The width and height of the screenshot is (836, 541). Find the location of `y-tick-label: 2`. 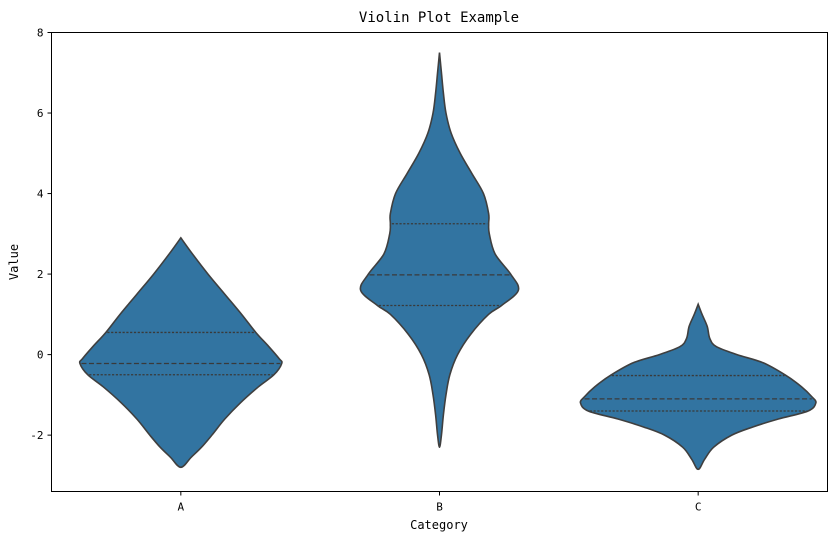

y-tick-label: 2 is located at coordinates (40, 274).